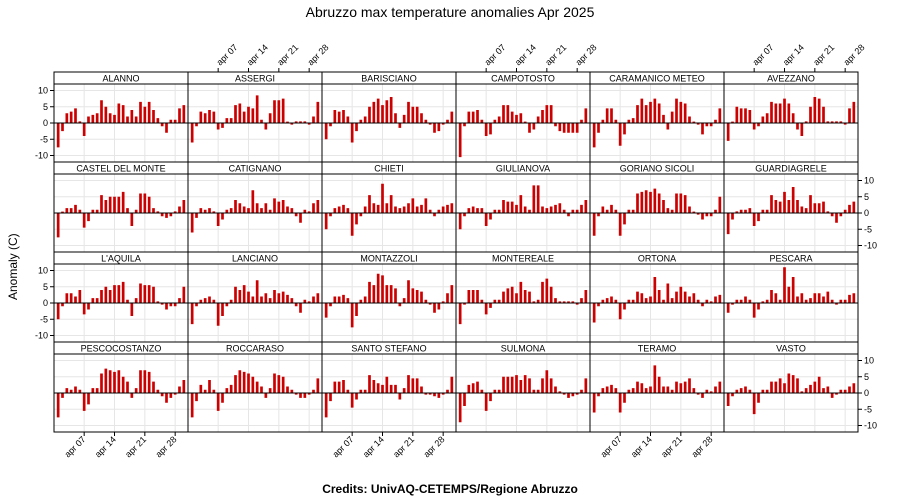  I want to click on x-tick-label: apr 07, so click(763, 54).